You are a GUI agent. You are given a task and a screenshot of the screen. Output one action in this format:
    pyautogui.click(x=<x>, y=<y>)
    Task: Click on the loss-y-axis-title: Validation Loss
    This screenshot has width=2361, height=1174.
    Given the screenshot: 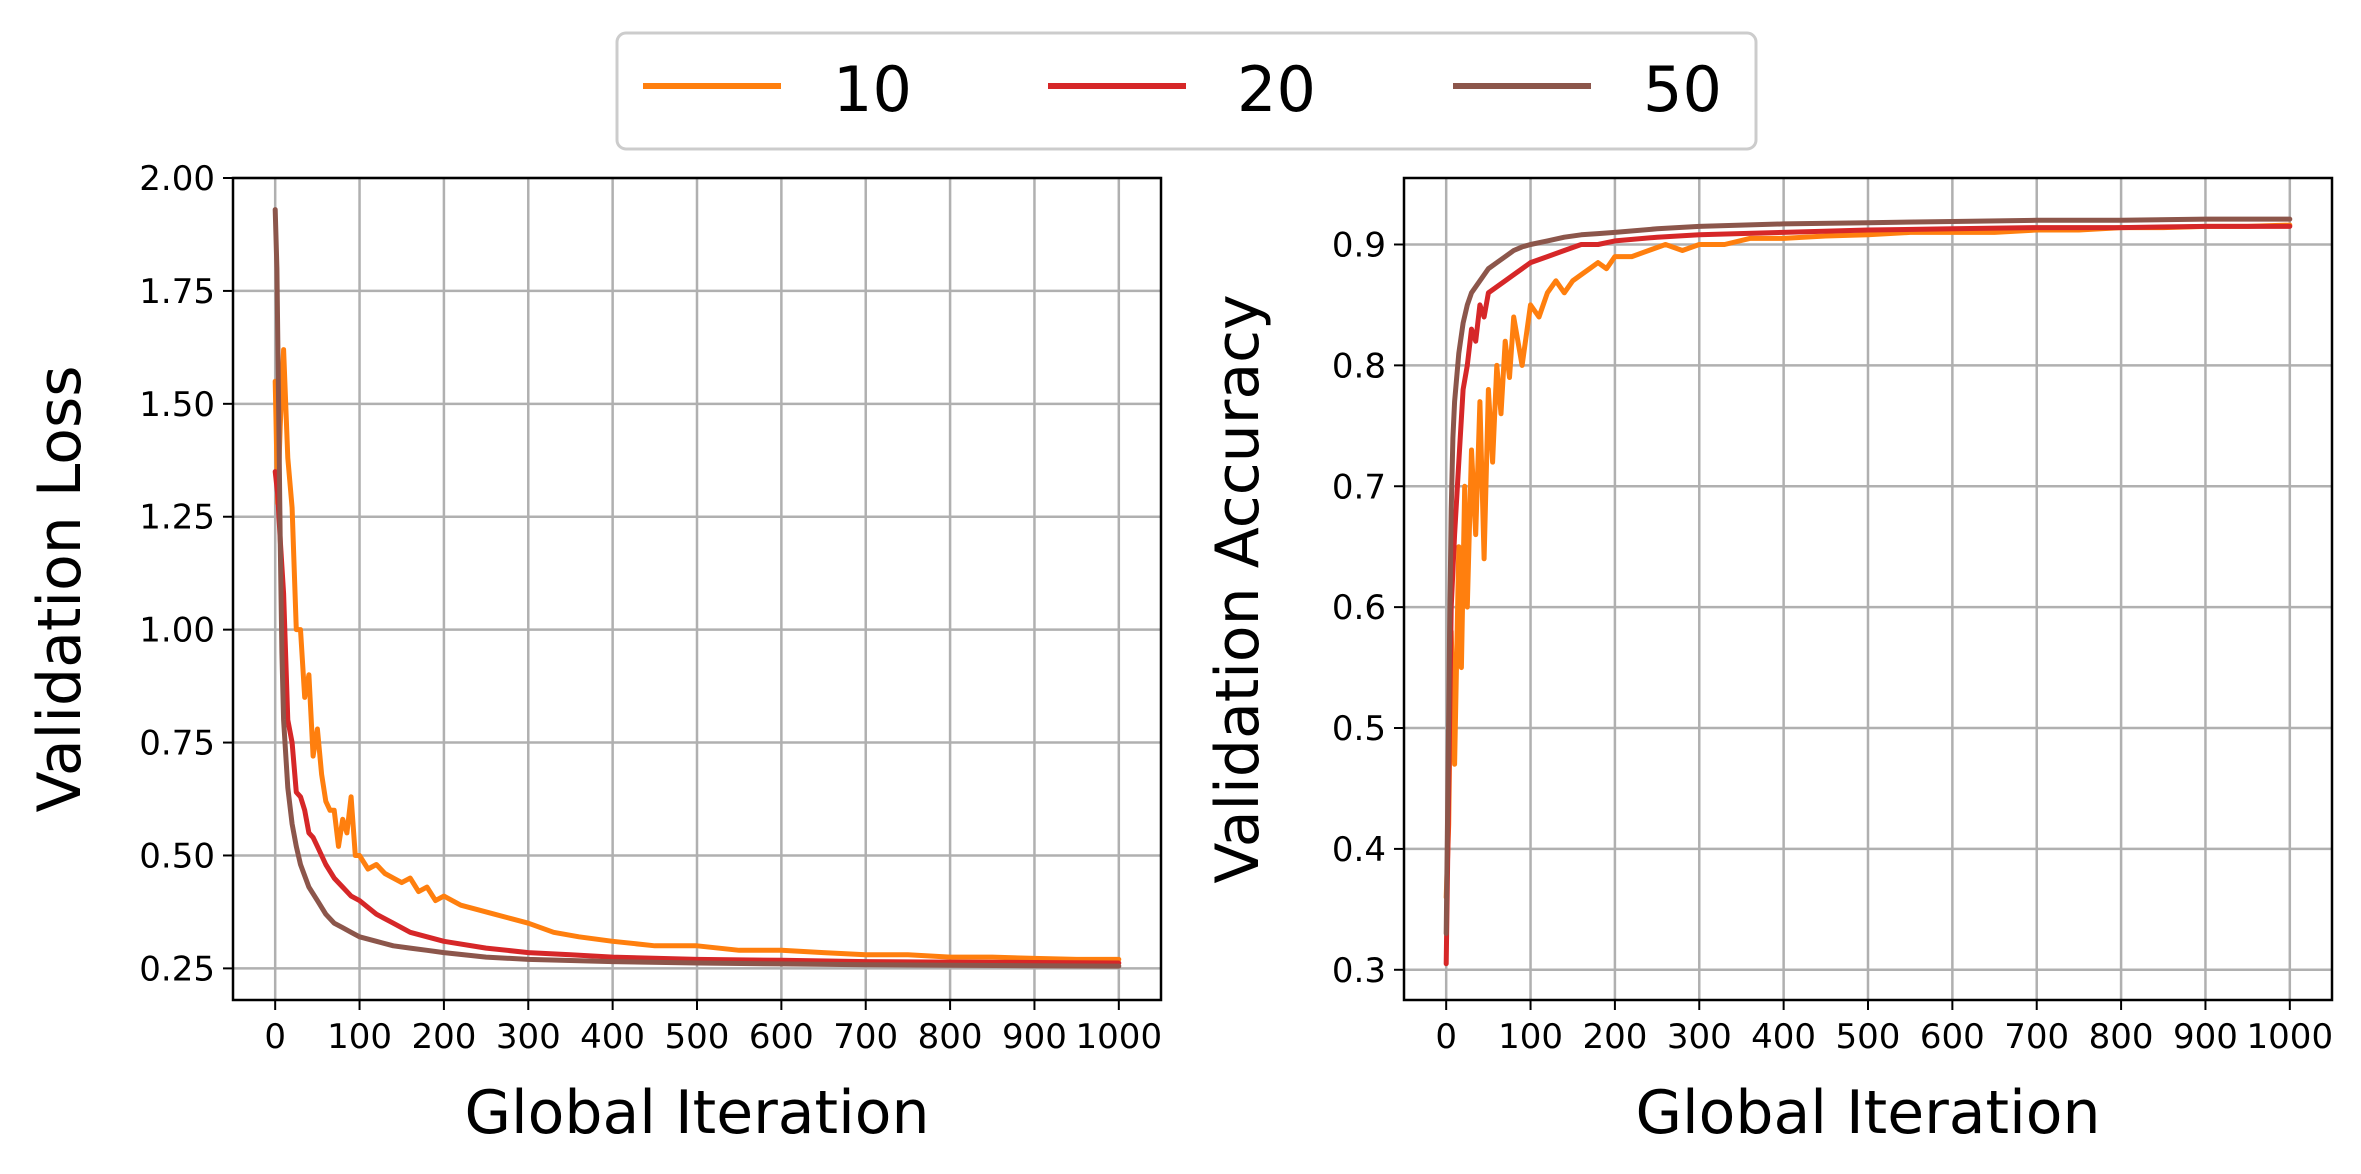 What is the action you would take?
    pyautogui.click(x=60, y=589)
    